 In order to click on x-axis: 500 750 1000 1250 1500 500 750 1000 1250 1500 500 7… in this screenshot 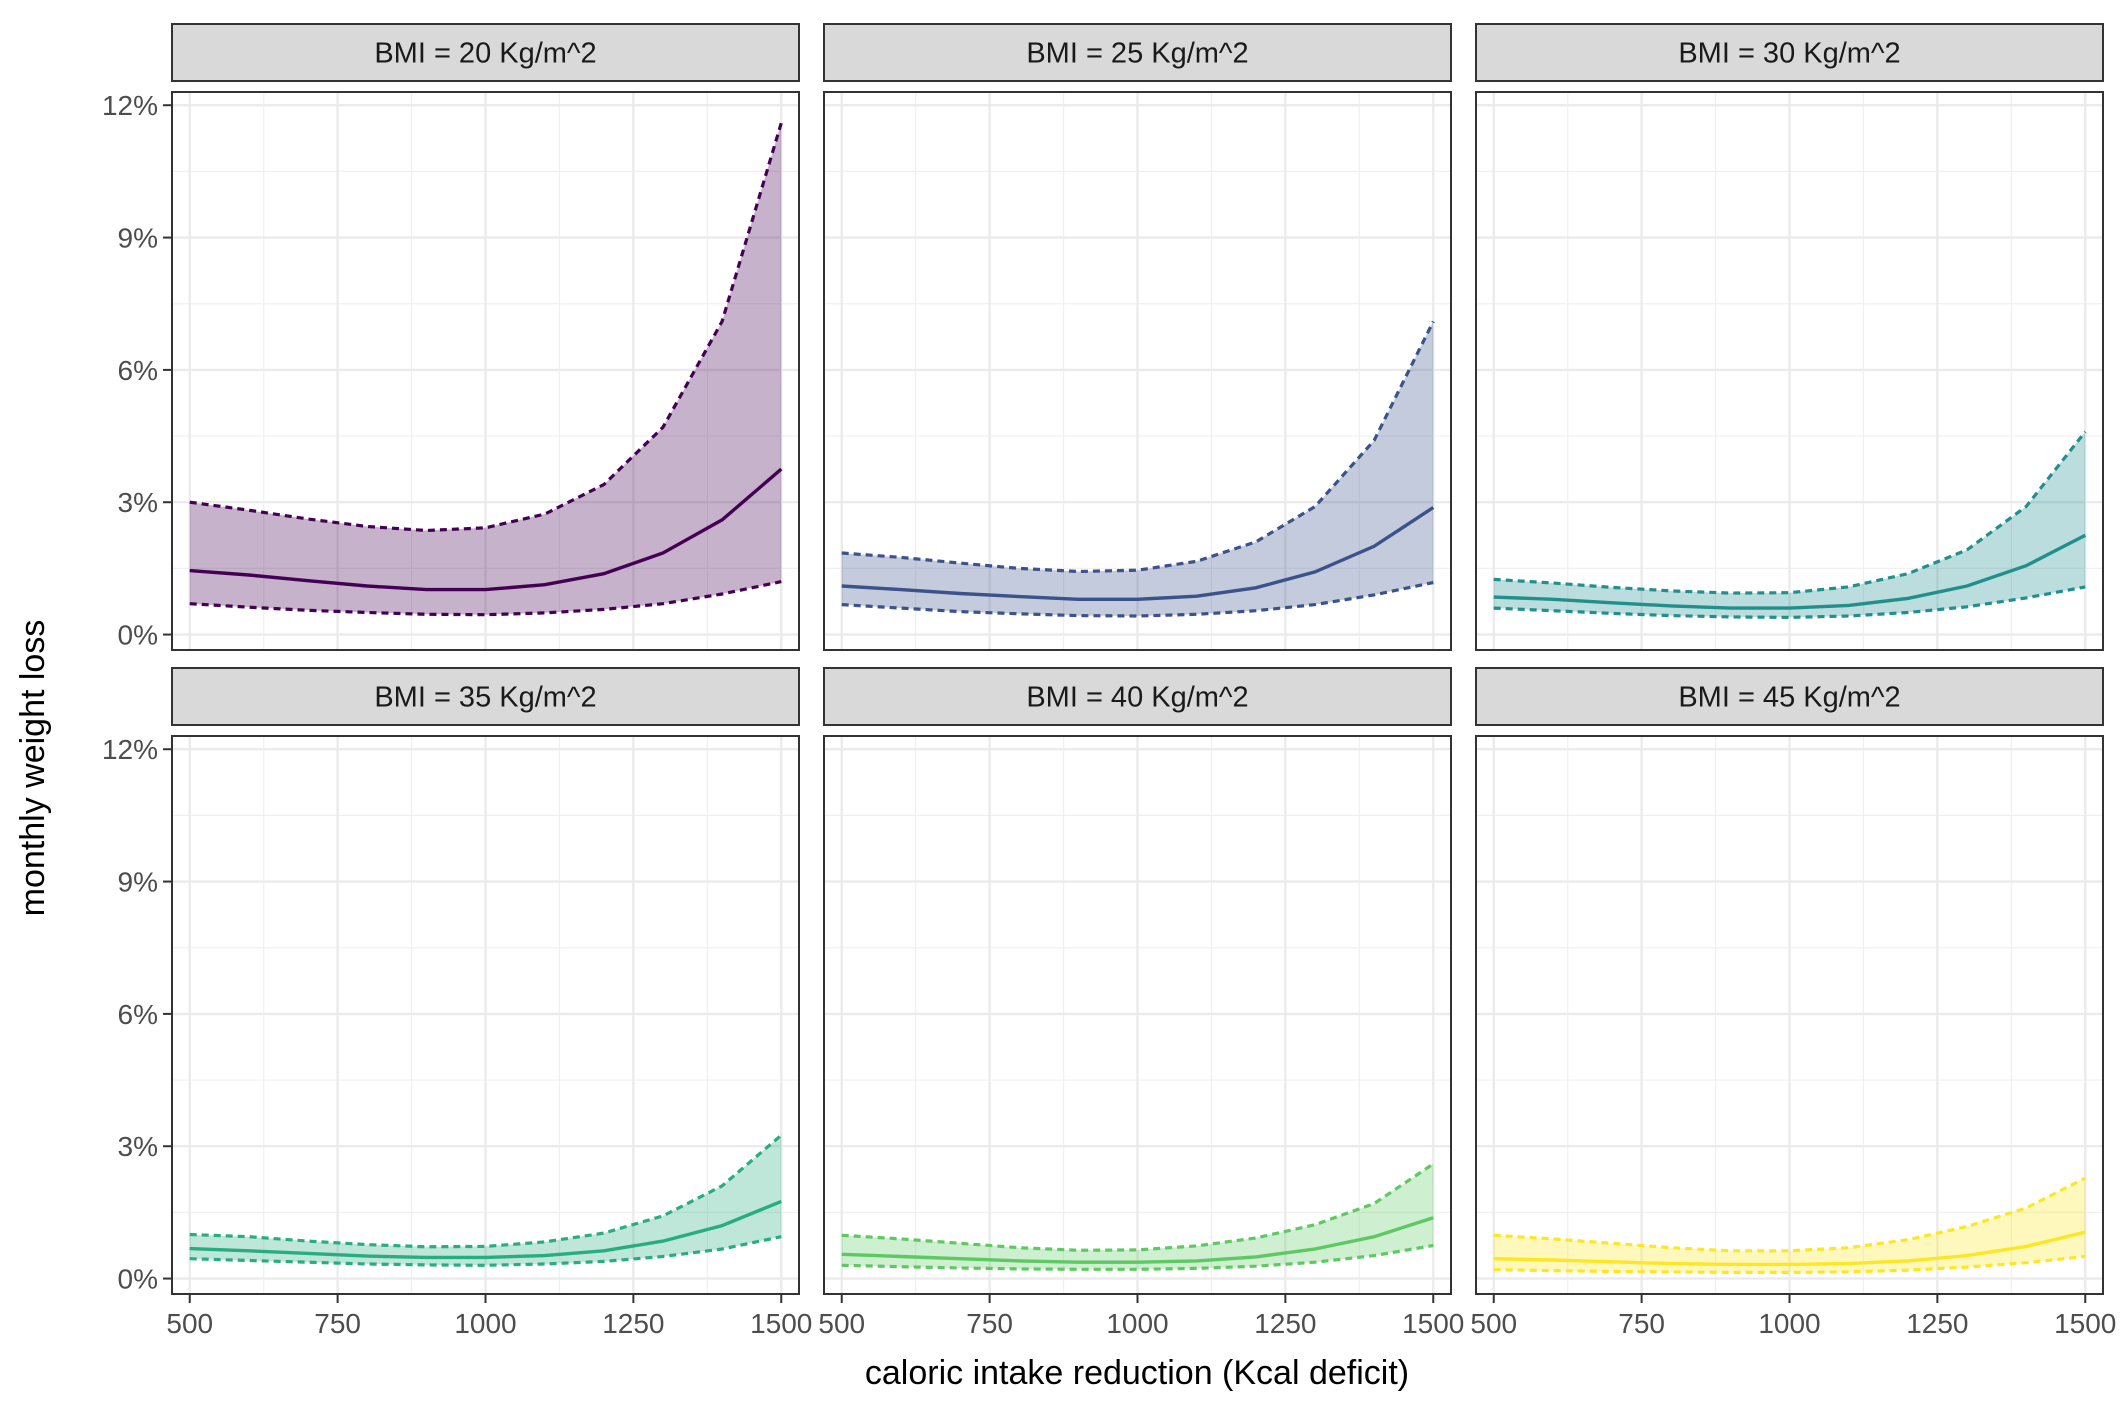, I will do `click(1141, 1316)`.